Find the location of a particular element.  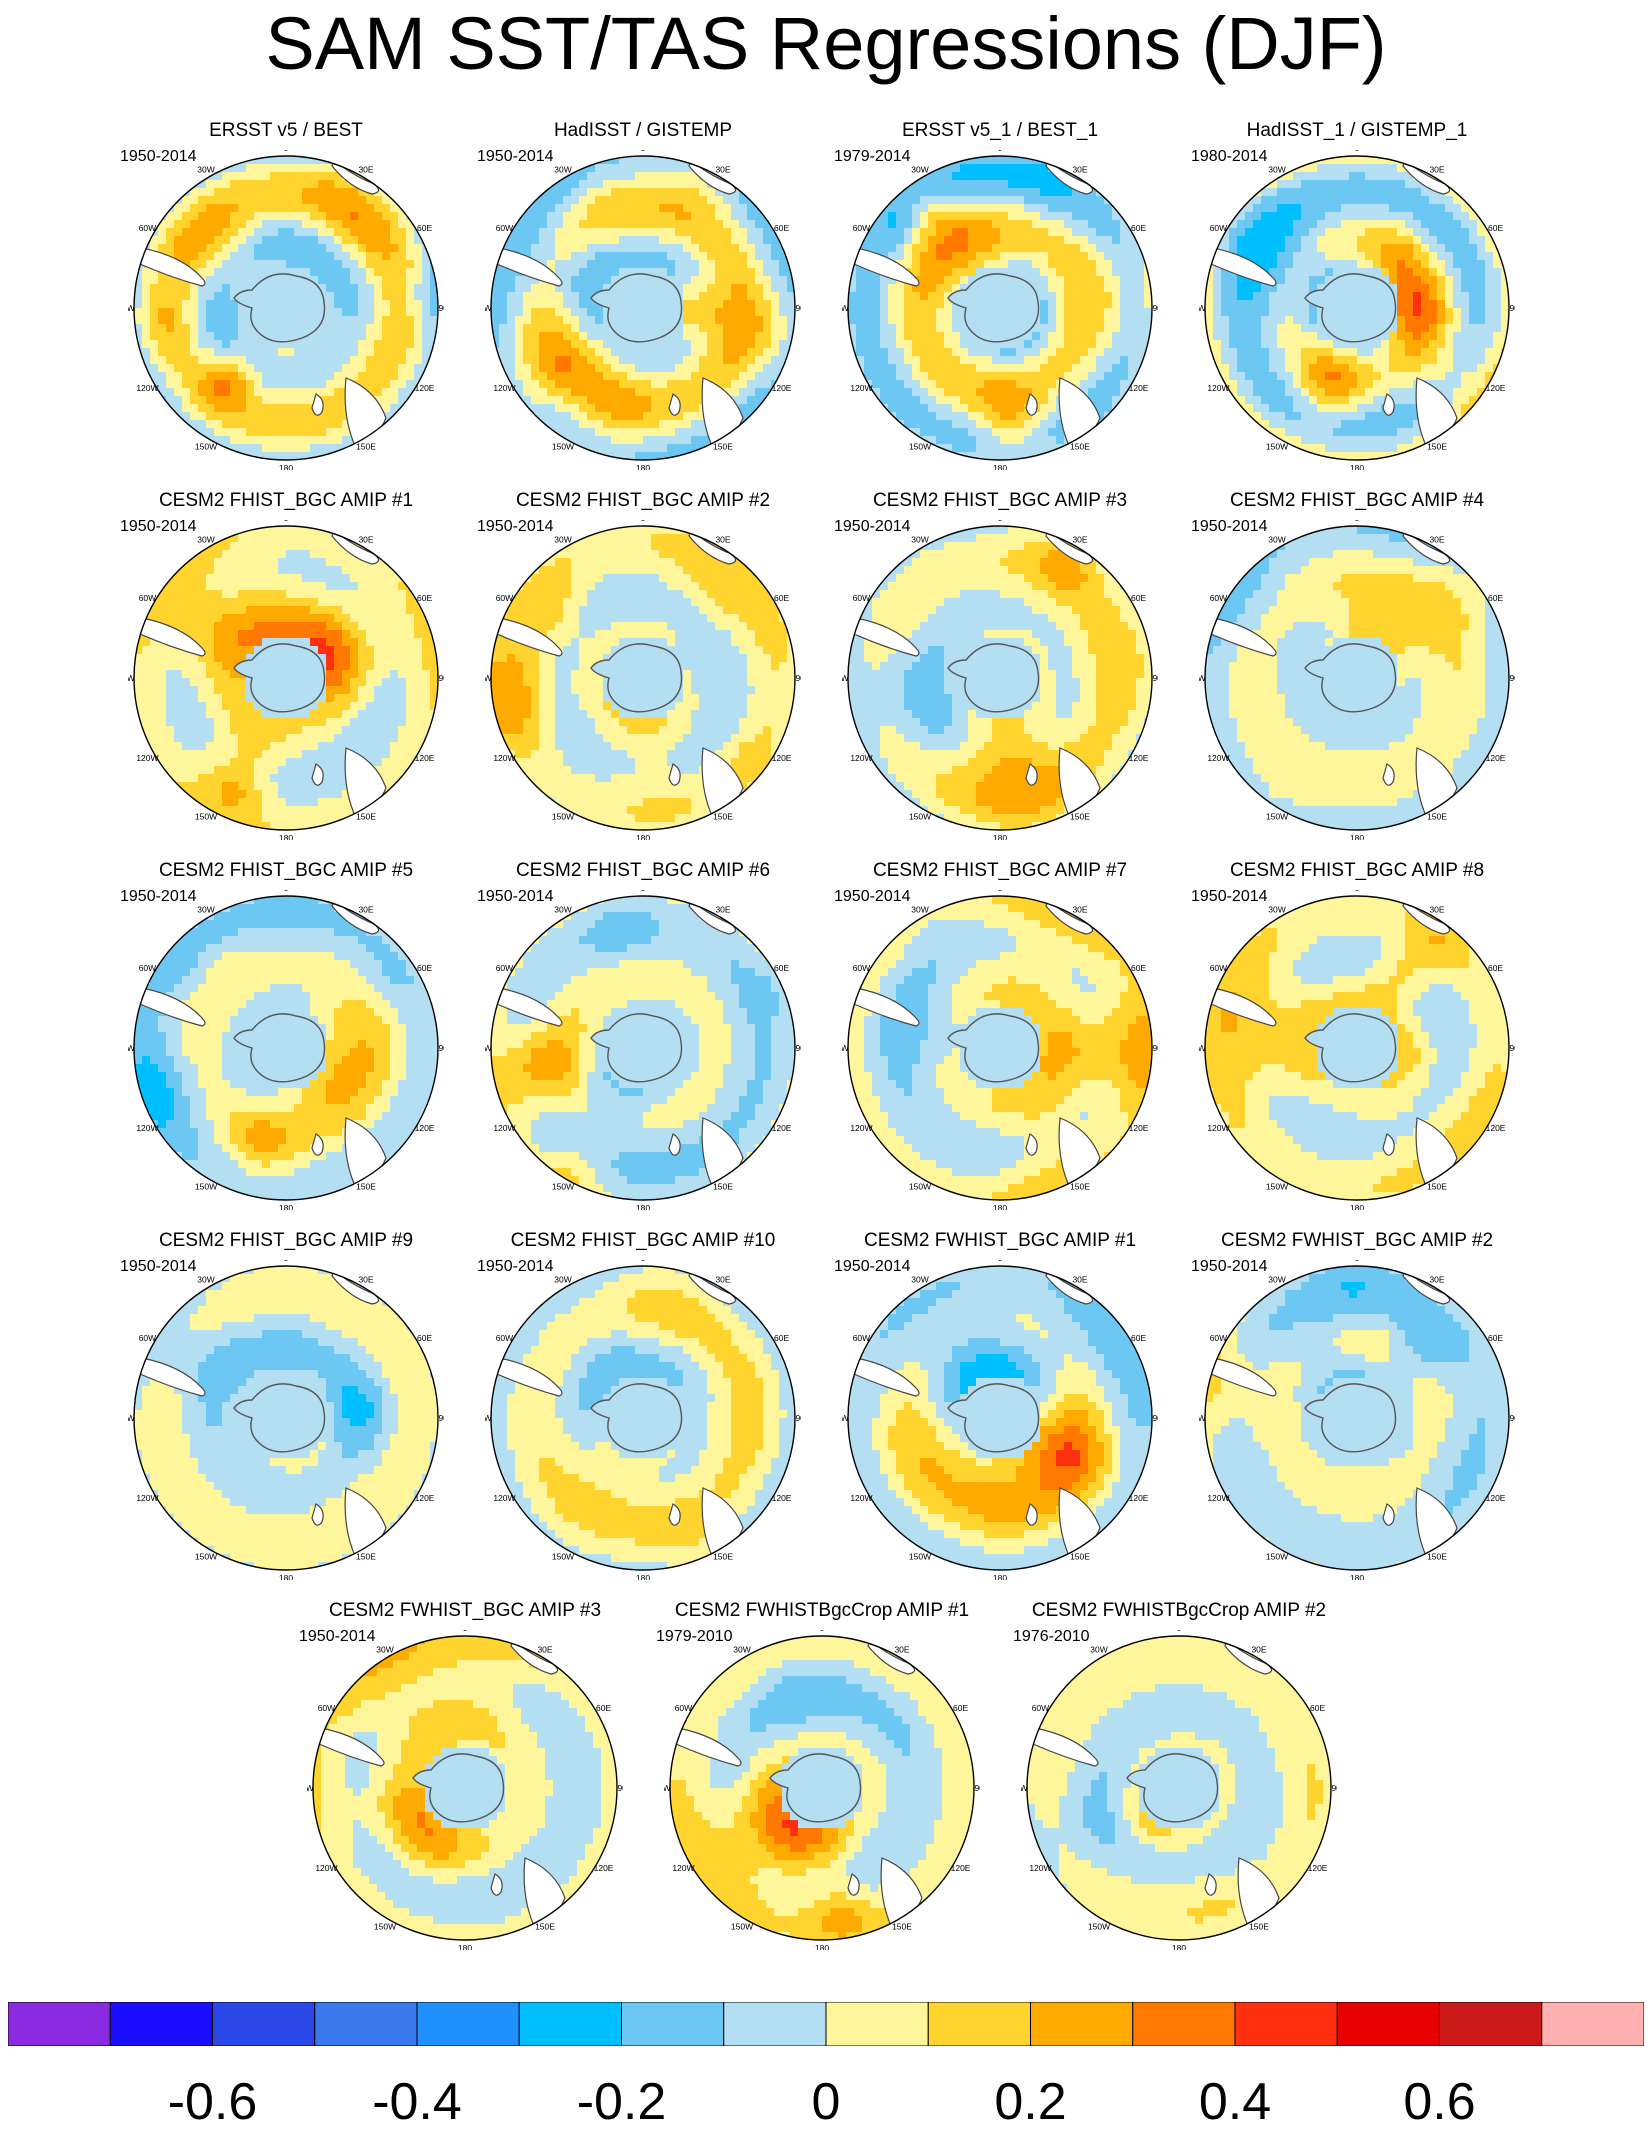

longitude-label: 60W is located at coordinates (1218, 228).